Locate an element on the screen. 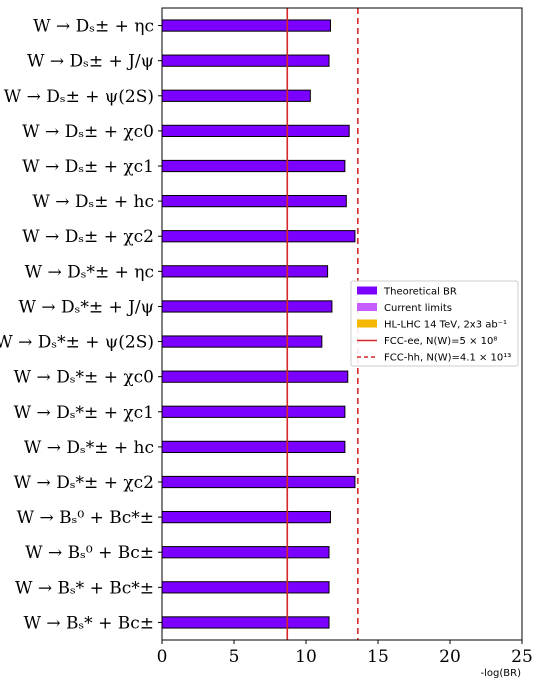 The width and height of the screenshot is (539, 686). x-tick-label: 5 is located at coordinates (234, 657).